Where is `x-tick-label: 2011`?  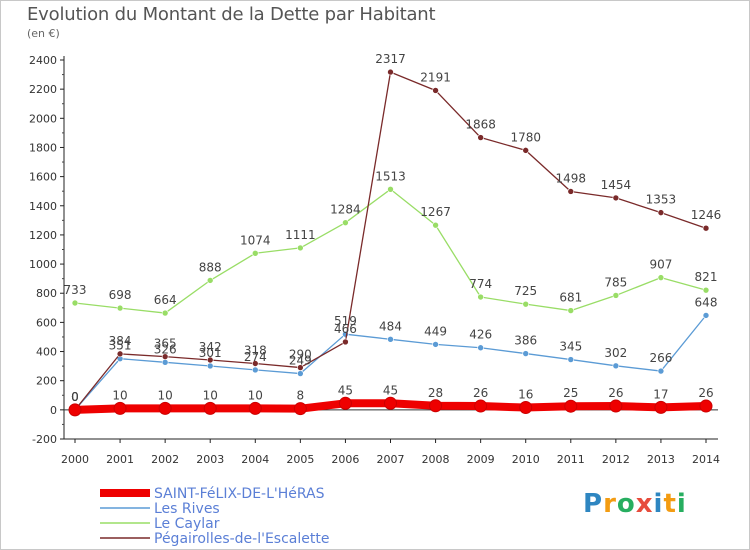
x-tick-label: 2011 is located at coordinates (571, 459).